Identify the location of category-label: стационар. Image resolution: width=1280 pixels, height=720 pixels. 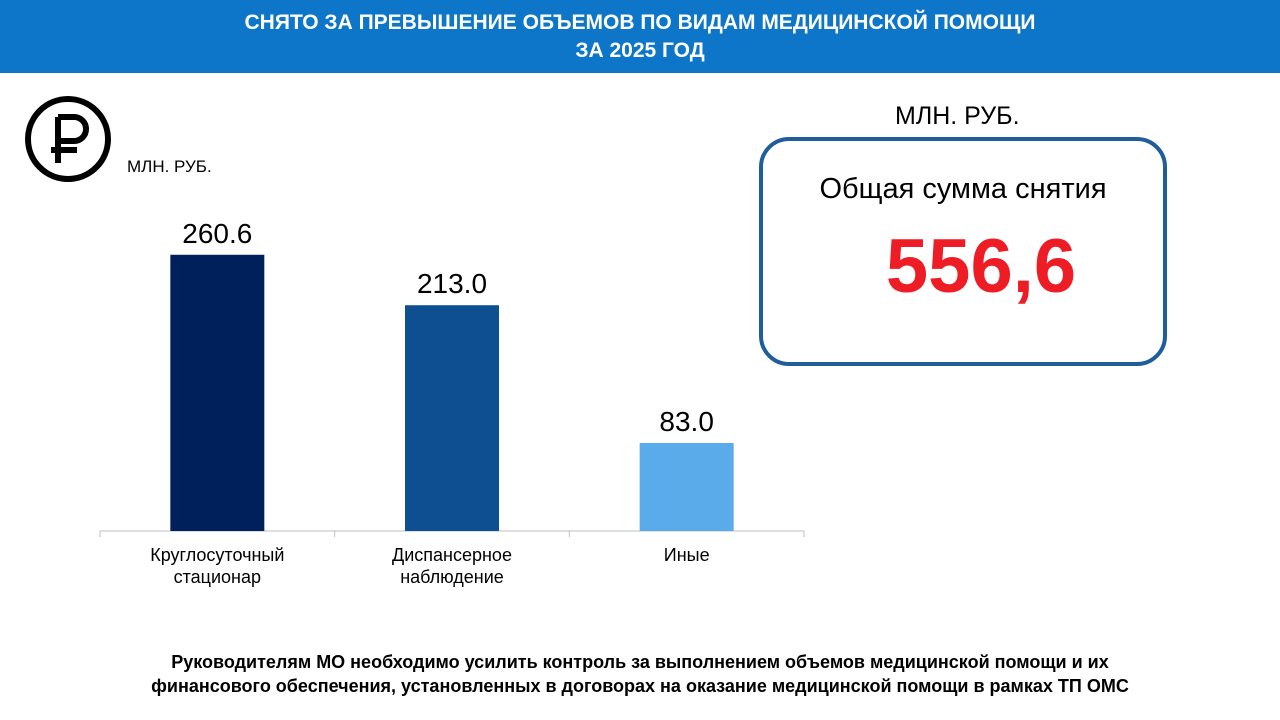
(217, 577).